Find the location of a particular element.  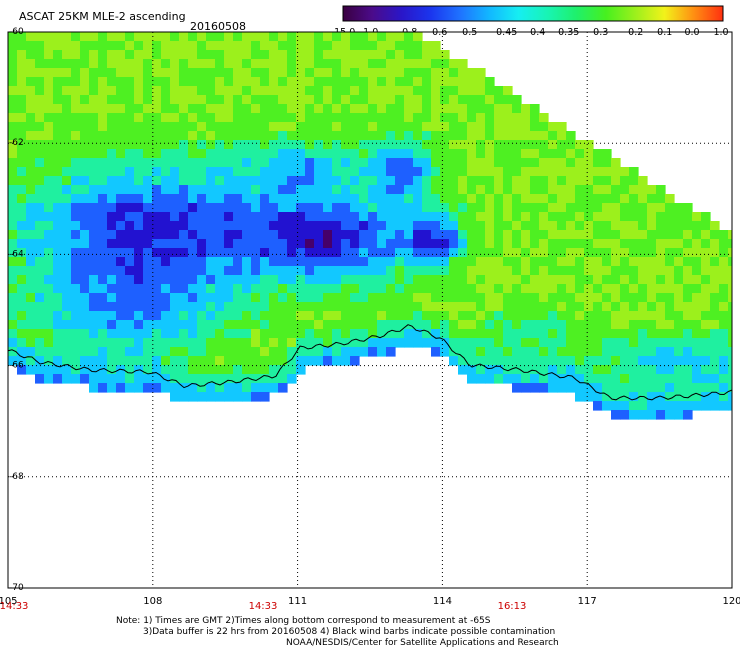

longitude-label: 117 is located at coordinates (587, 601).